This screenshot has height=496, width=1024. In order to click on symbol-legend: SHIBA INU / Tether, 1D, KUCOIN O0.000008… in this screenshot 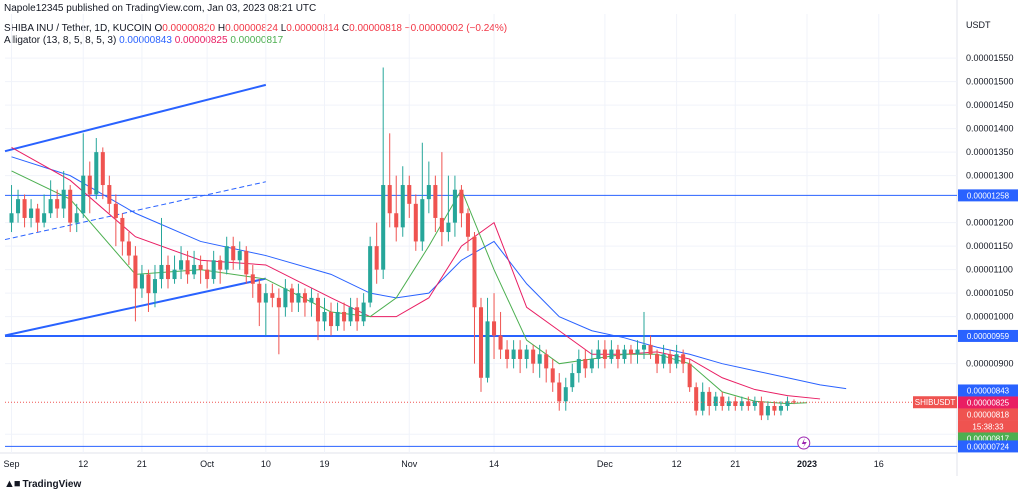, I will do `click(255, 28)`.